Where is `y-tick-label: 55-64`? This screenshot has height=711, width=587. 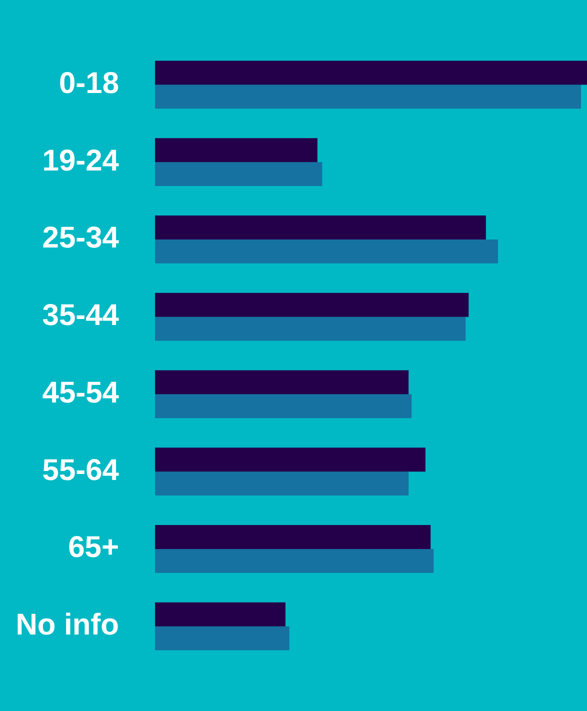
y-tick-label: 55-64 is located at coordinates (81, 470).